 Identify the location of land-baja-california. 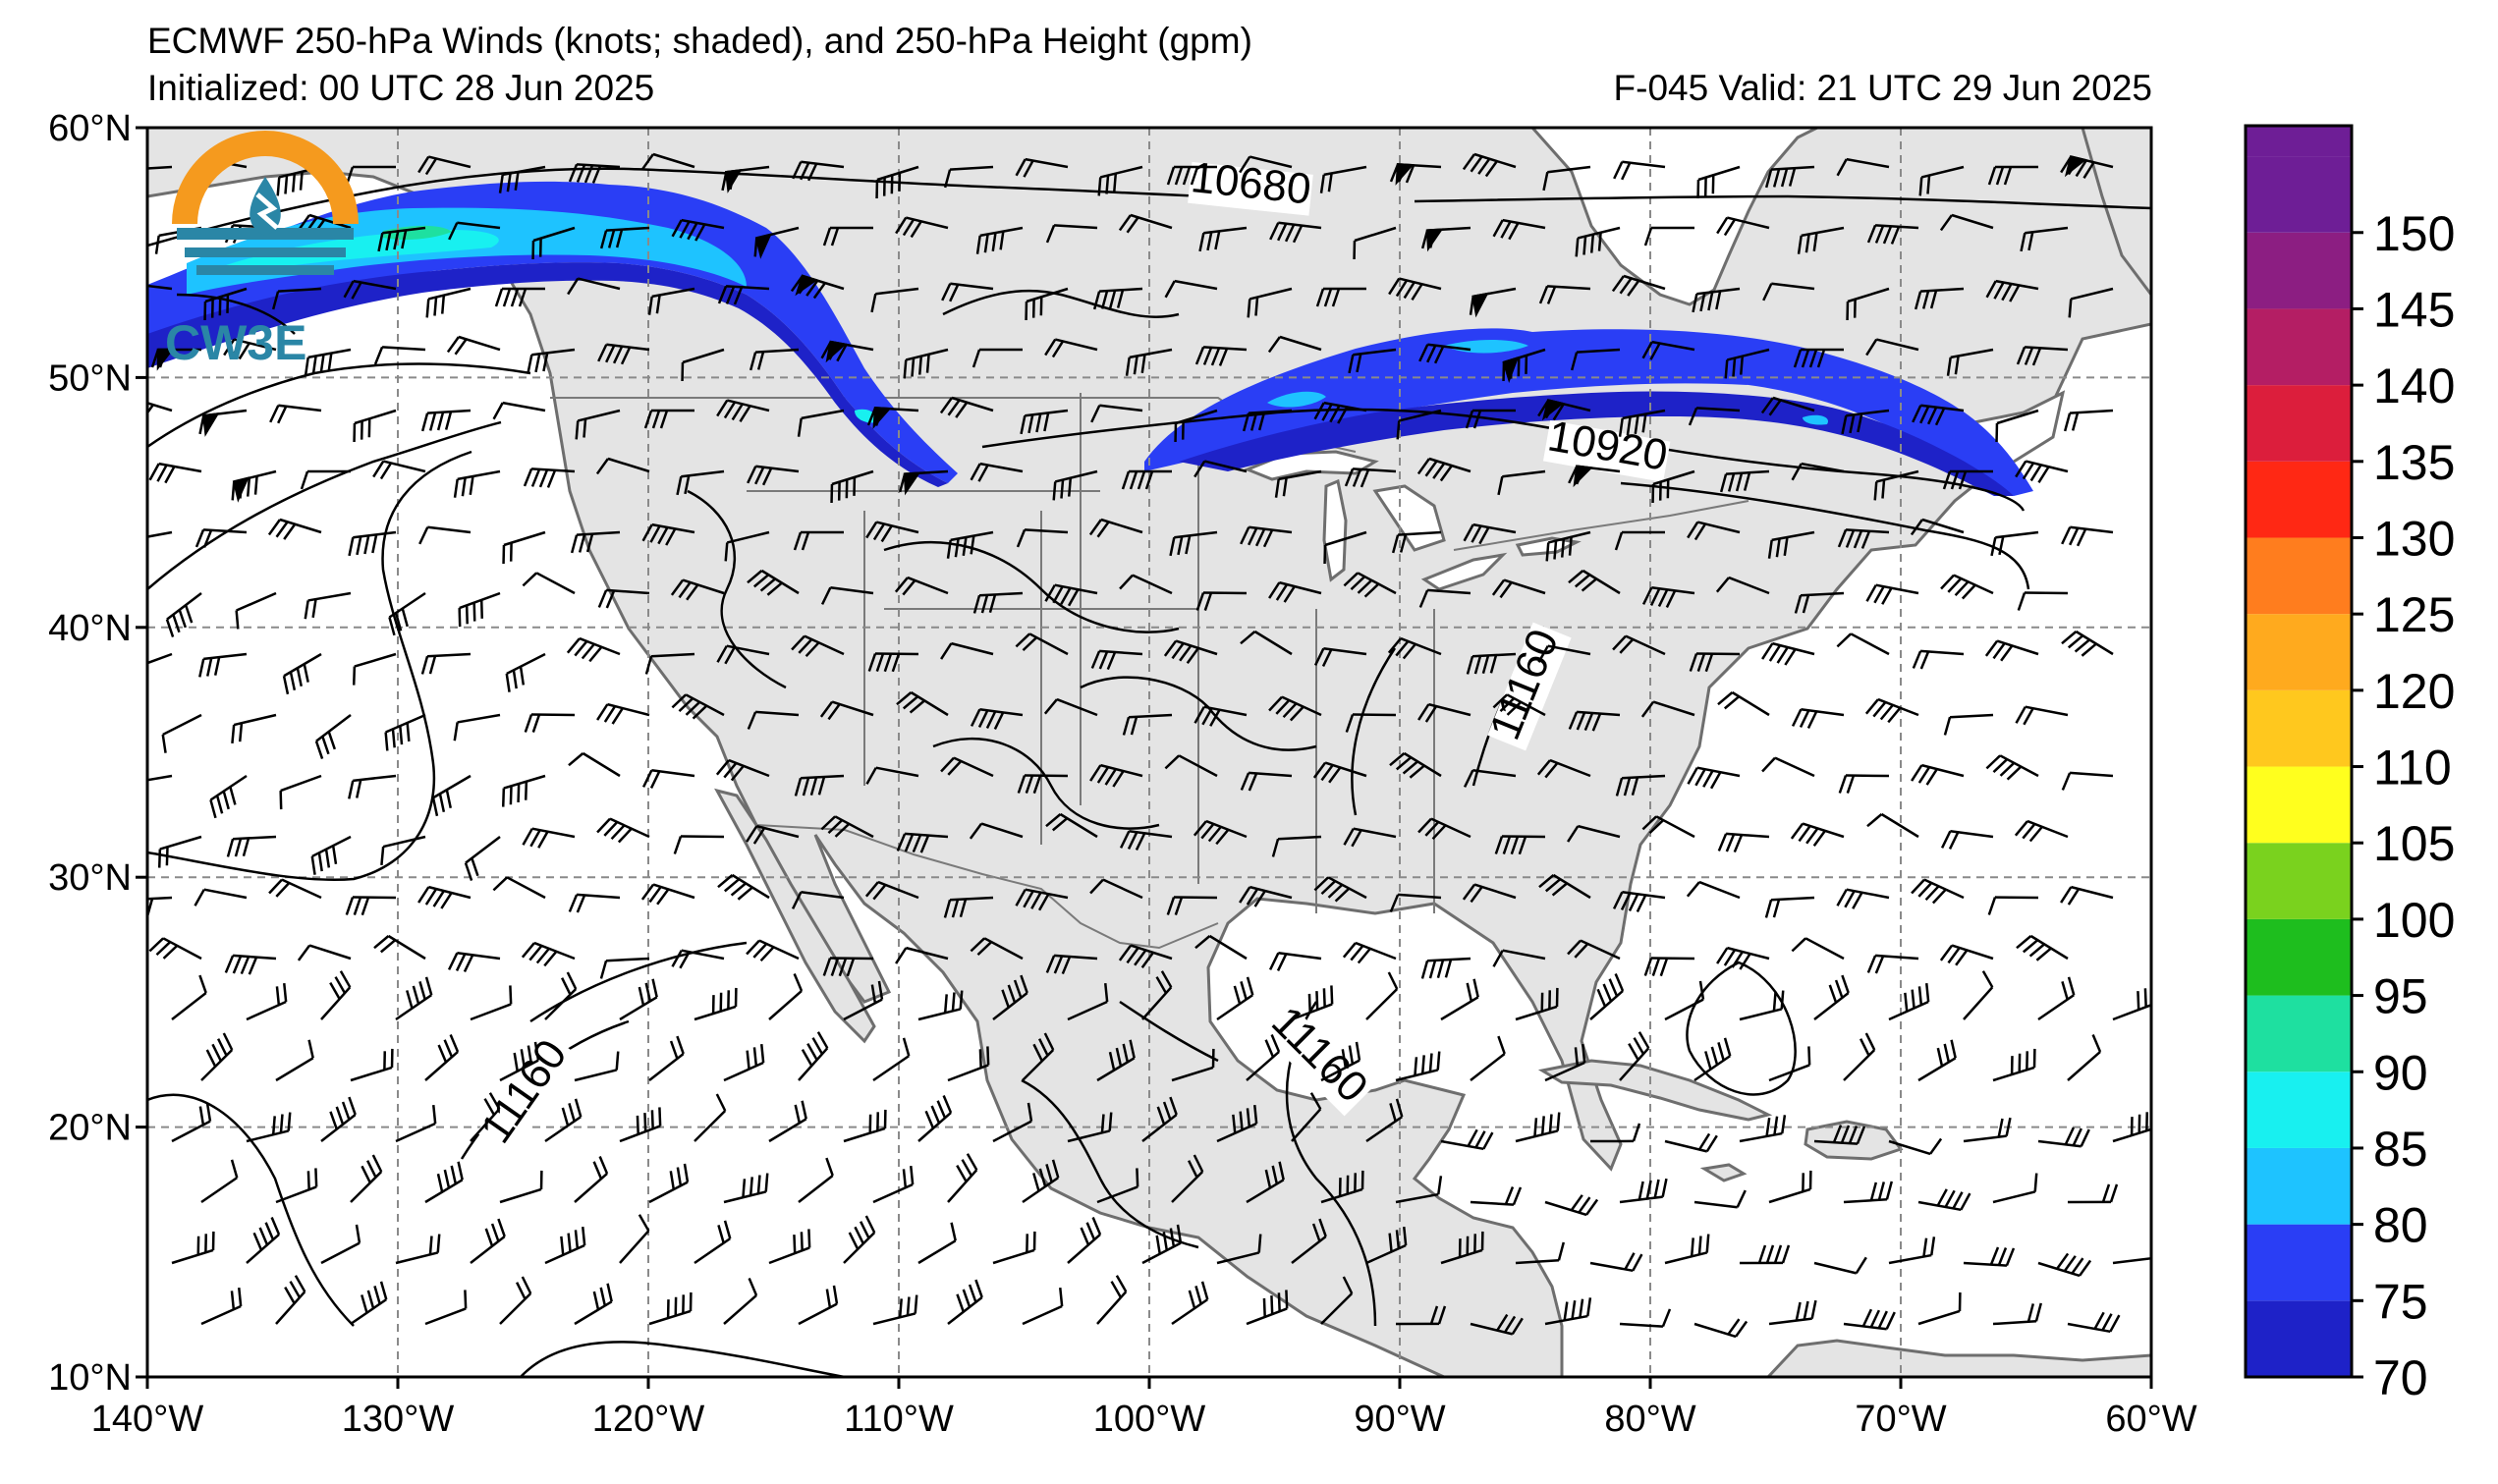
(795, 916).